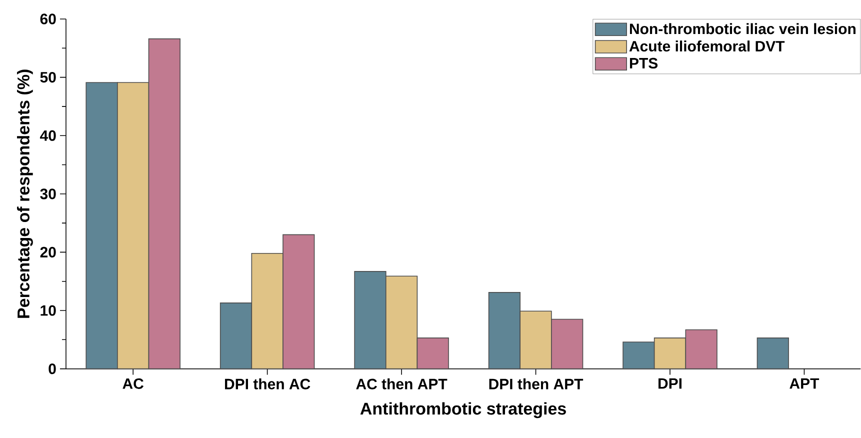 This screenshot has width=861, height=438. What do you see at coordinates (772, 354) in the screenshot?
I see `bar` at bounding box center [772, 354].